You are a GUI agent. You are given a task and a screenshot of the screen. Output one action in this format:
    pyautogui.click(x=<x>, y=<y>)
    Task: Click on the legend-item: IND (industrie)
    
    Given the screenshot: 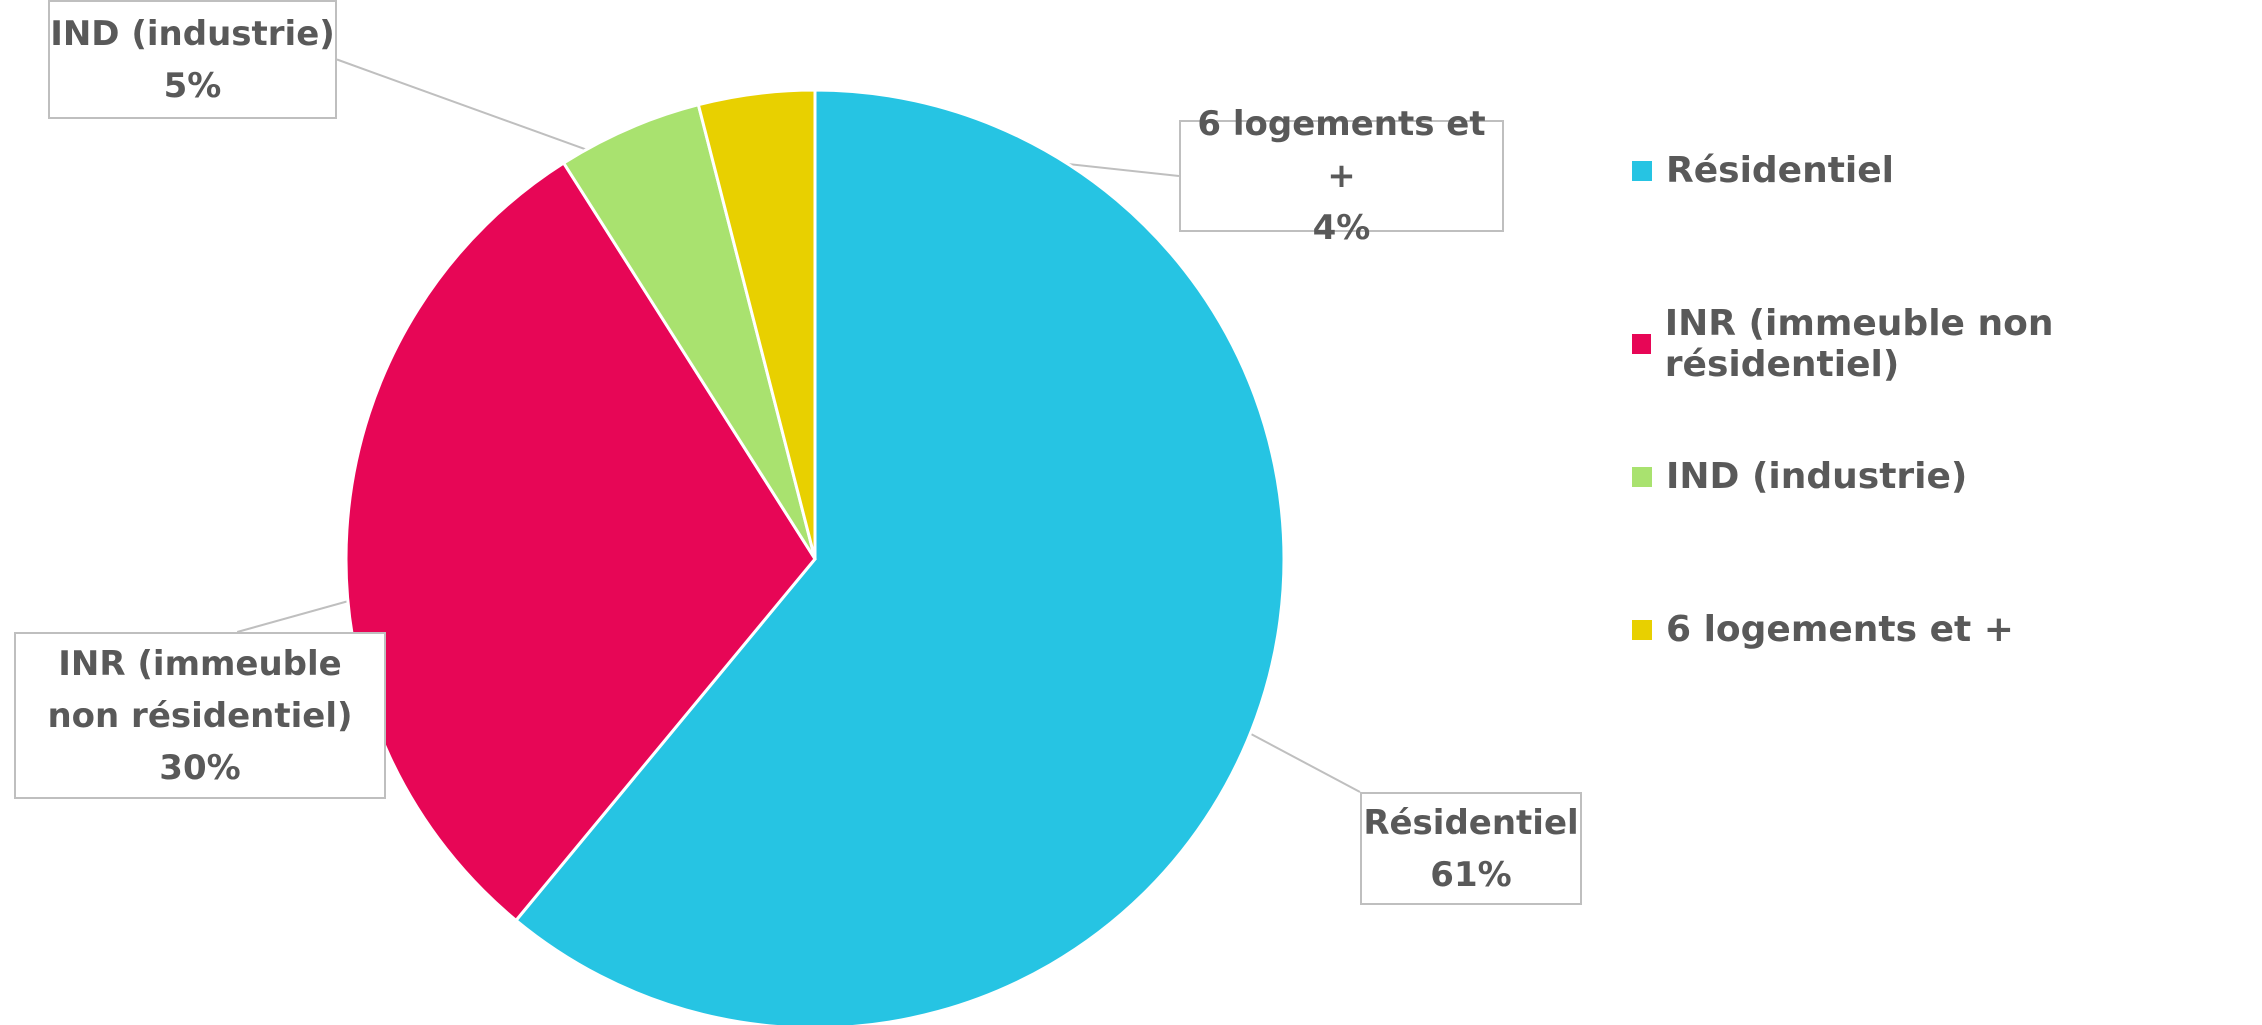 What is the action you would take?
    pyautogui.click(x=1799, y=476)
    